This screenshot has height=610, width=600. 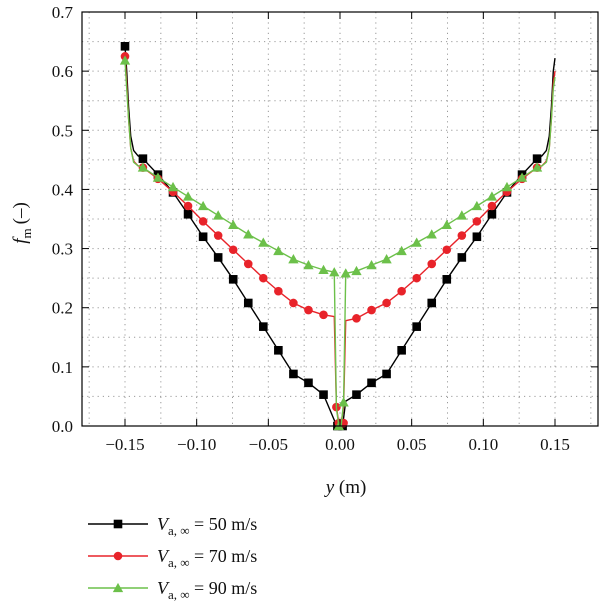 What do you see at coordinates (62, 249) in the screenshot?
I see `y-tick-label: 0.3` at bounding box center [62, 249].